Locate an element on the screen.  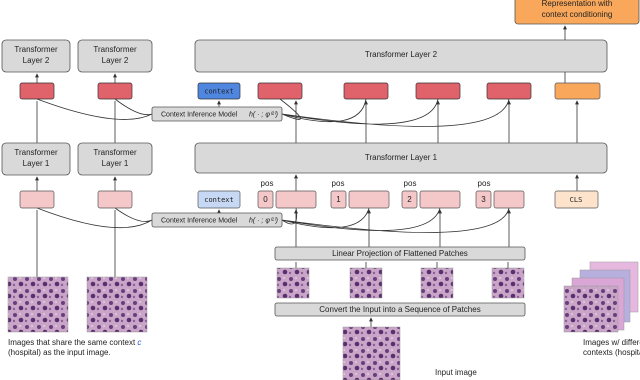
cim-math: h( · ; φ⁽¹⁾) is located at coordinates (263, 220).